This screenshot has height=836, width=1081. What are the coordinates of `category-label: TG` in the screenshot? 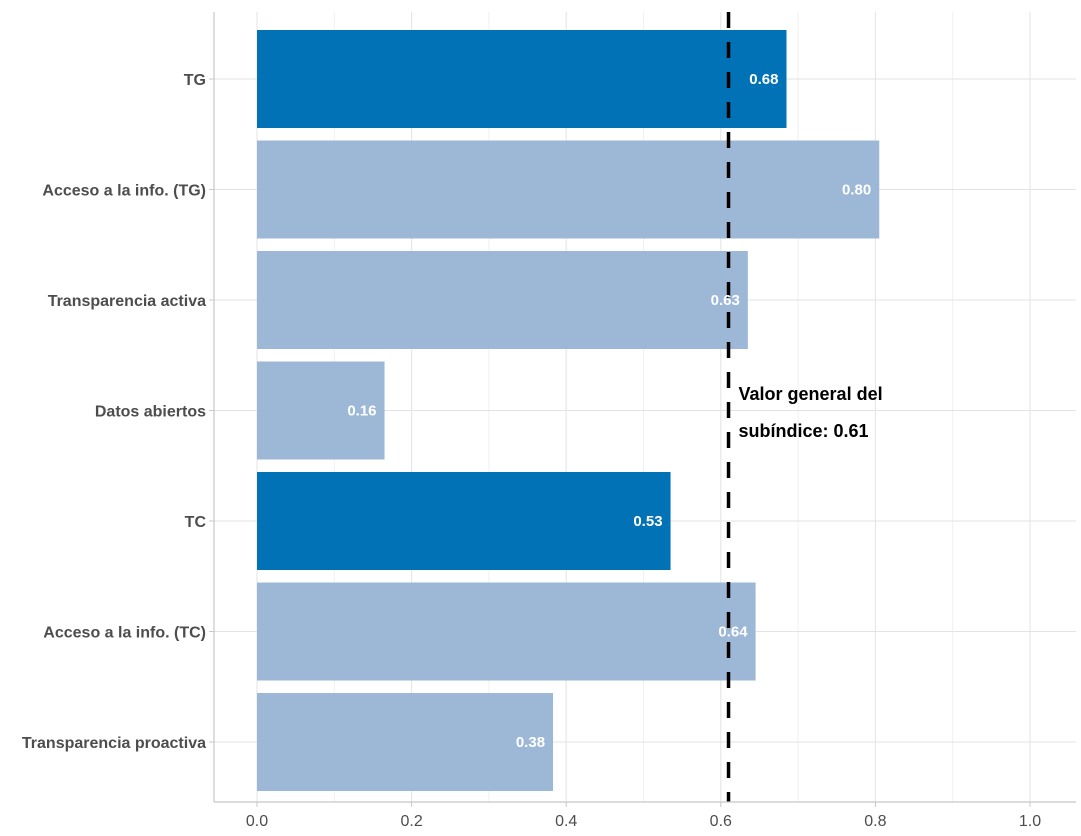 It's located at (195, 80).